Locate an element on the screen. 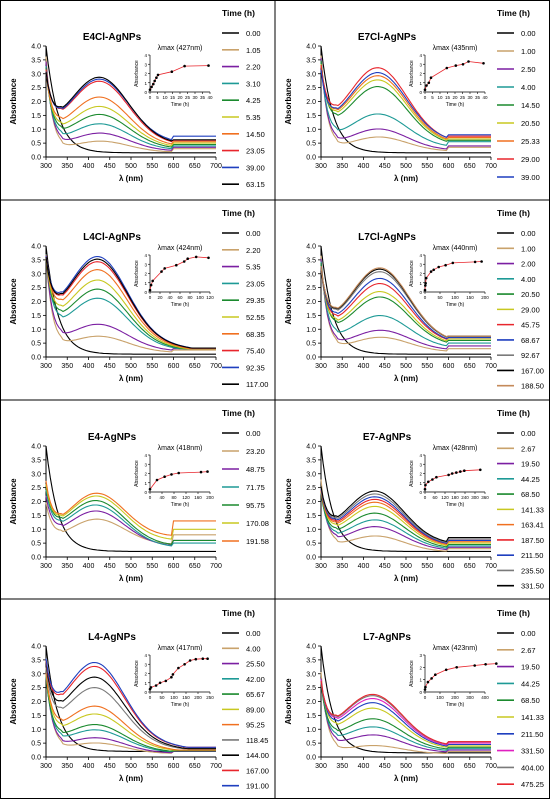 This screenshot has width=550, height=799. inset-x-tick-label: 360 is located at coordinates (485, 497).